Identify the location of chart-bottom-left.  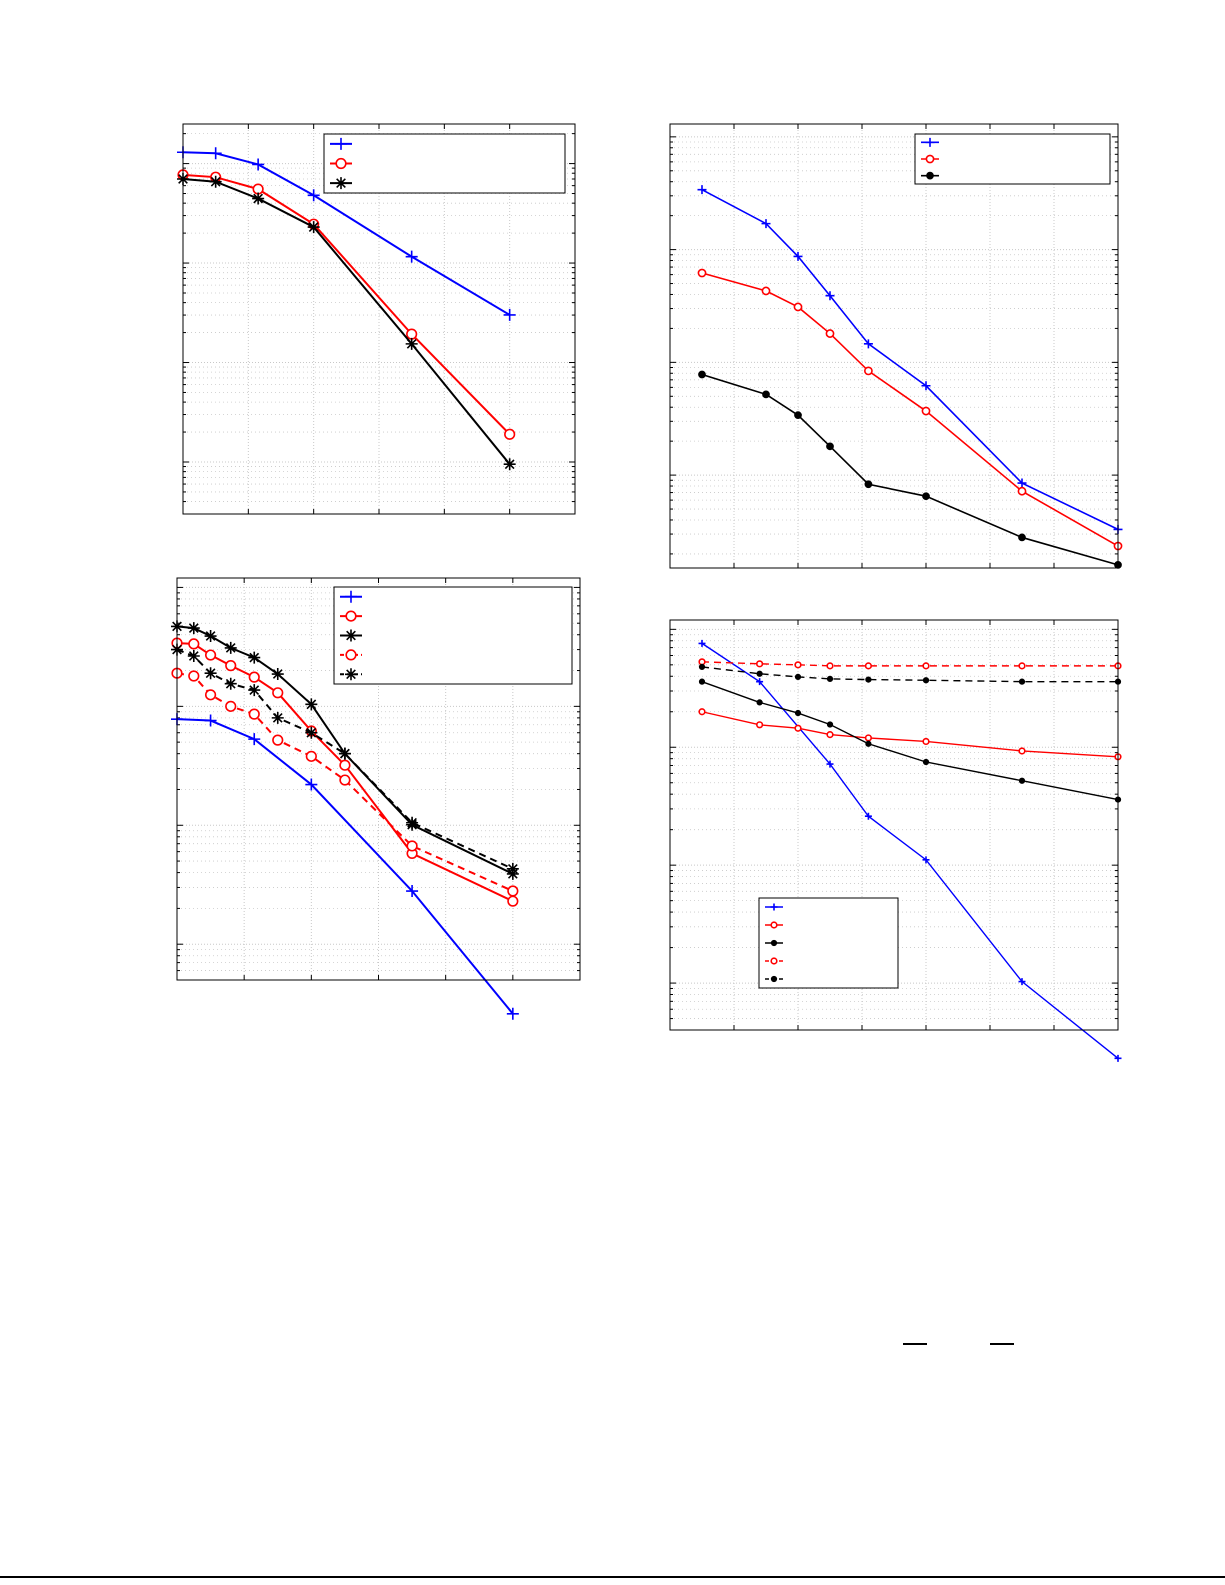
(376, 798).